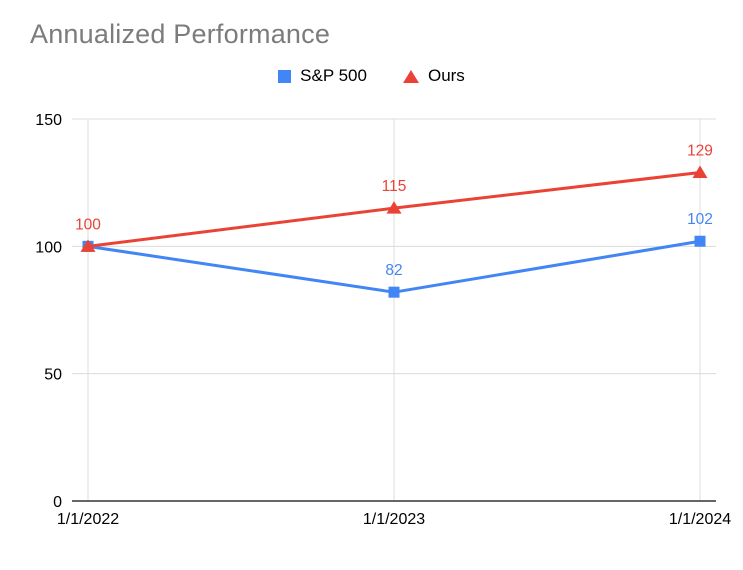 The height and width of the screenshot is (570, 743). What do you see at coordinates (88, 519) in the screenshot?
I see `x-tick-label: 1/1/2022` at bounding box center [88, 519].